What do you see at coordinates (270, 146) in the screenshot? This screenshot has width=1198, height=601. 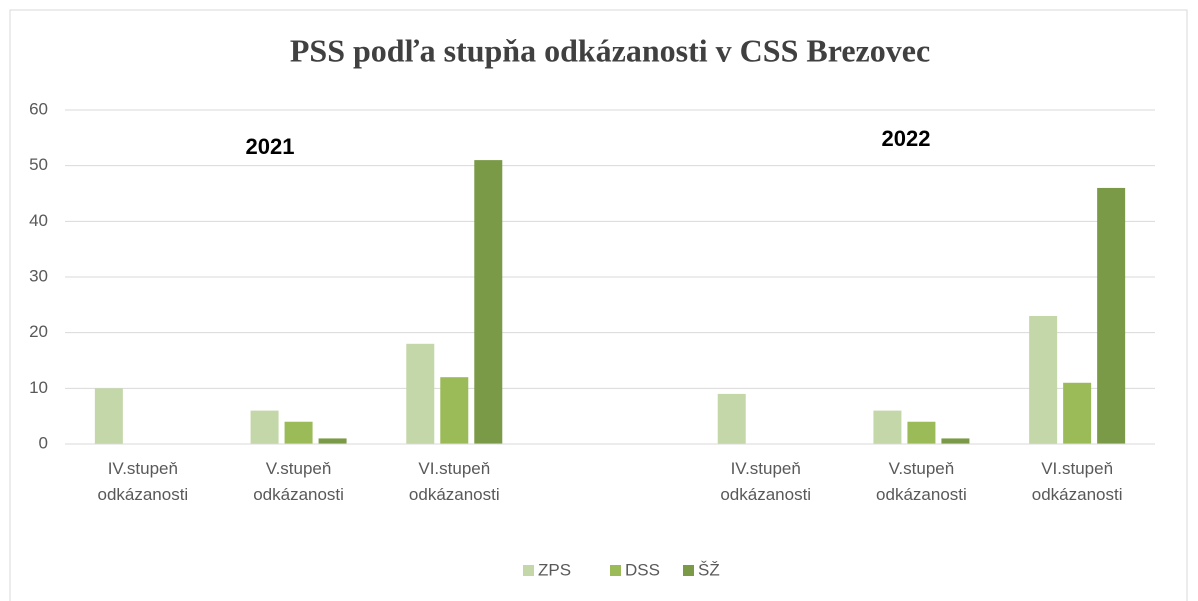 I see `annotation: 2021` at bounding box center [270, 146].